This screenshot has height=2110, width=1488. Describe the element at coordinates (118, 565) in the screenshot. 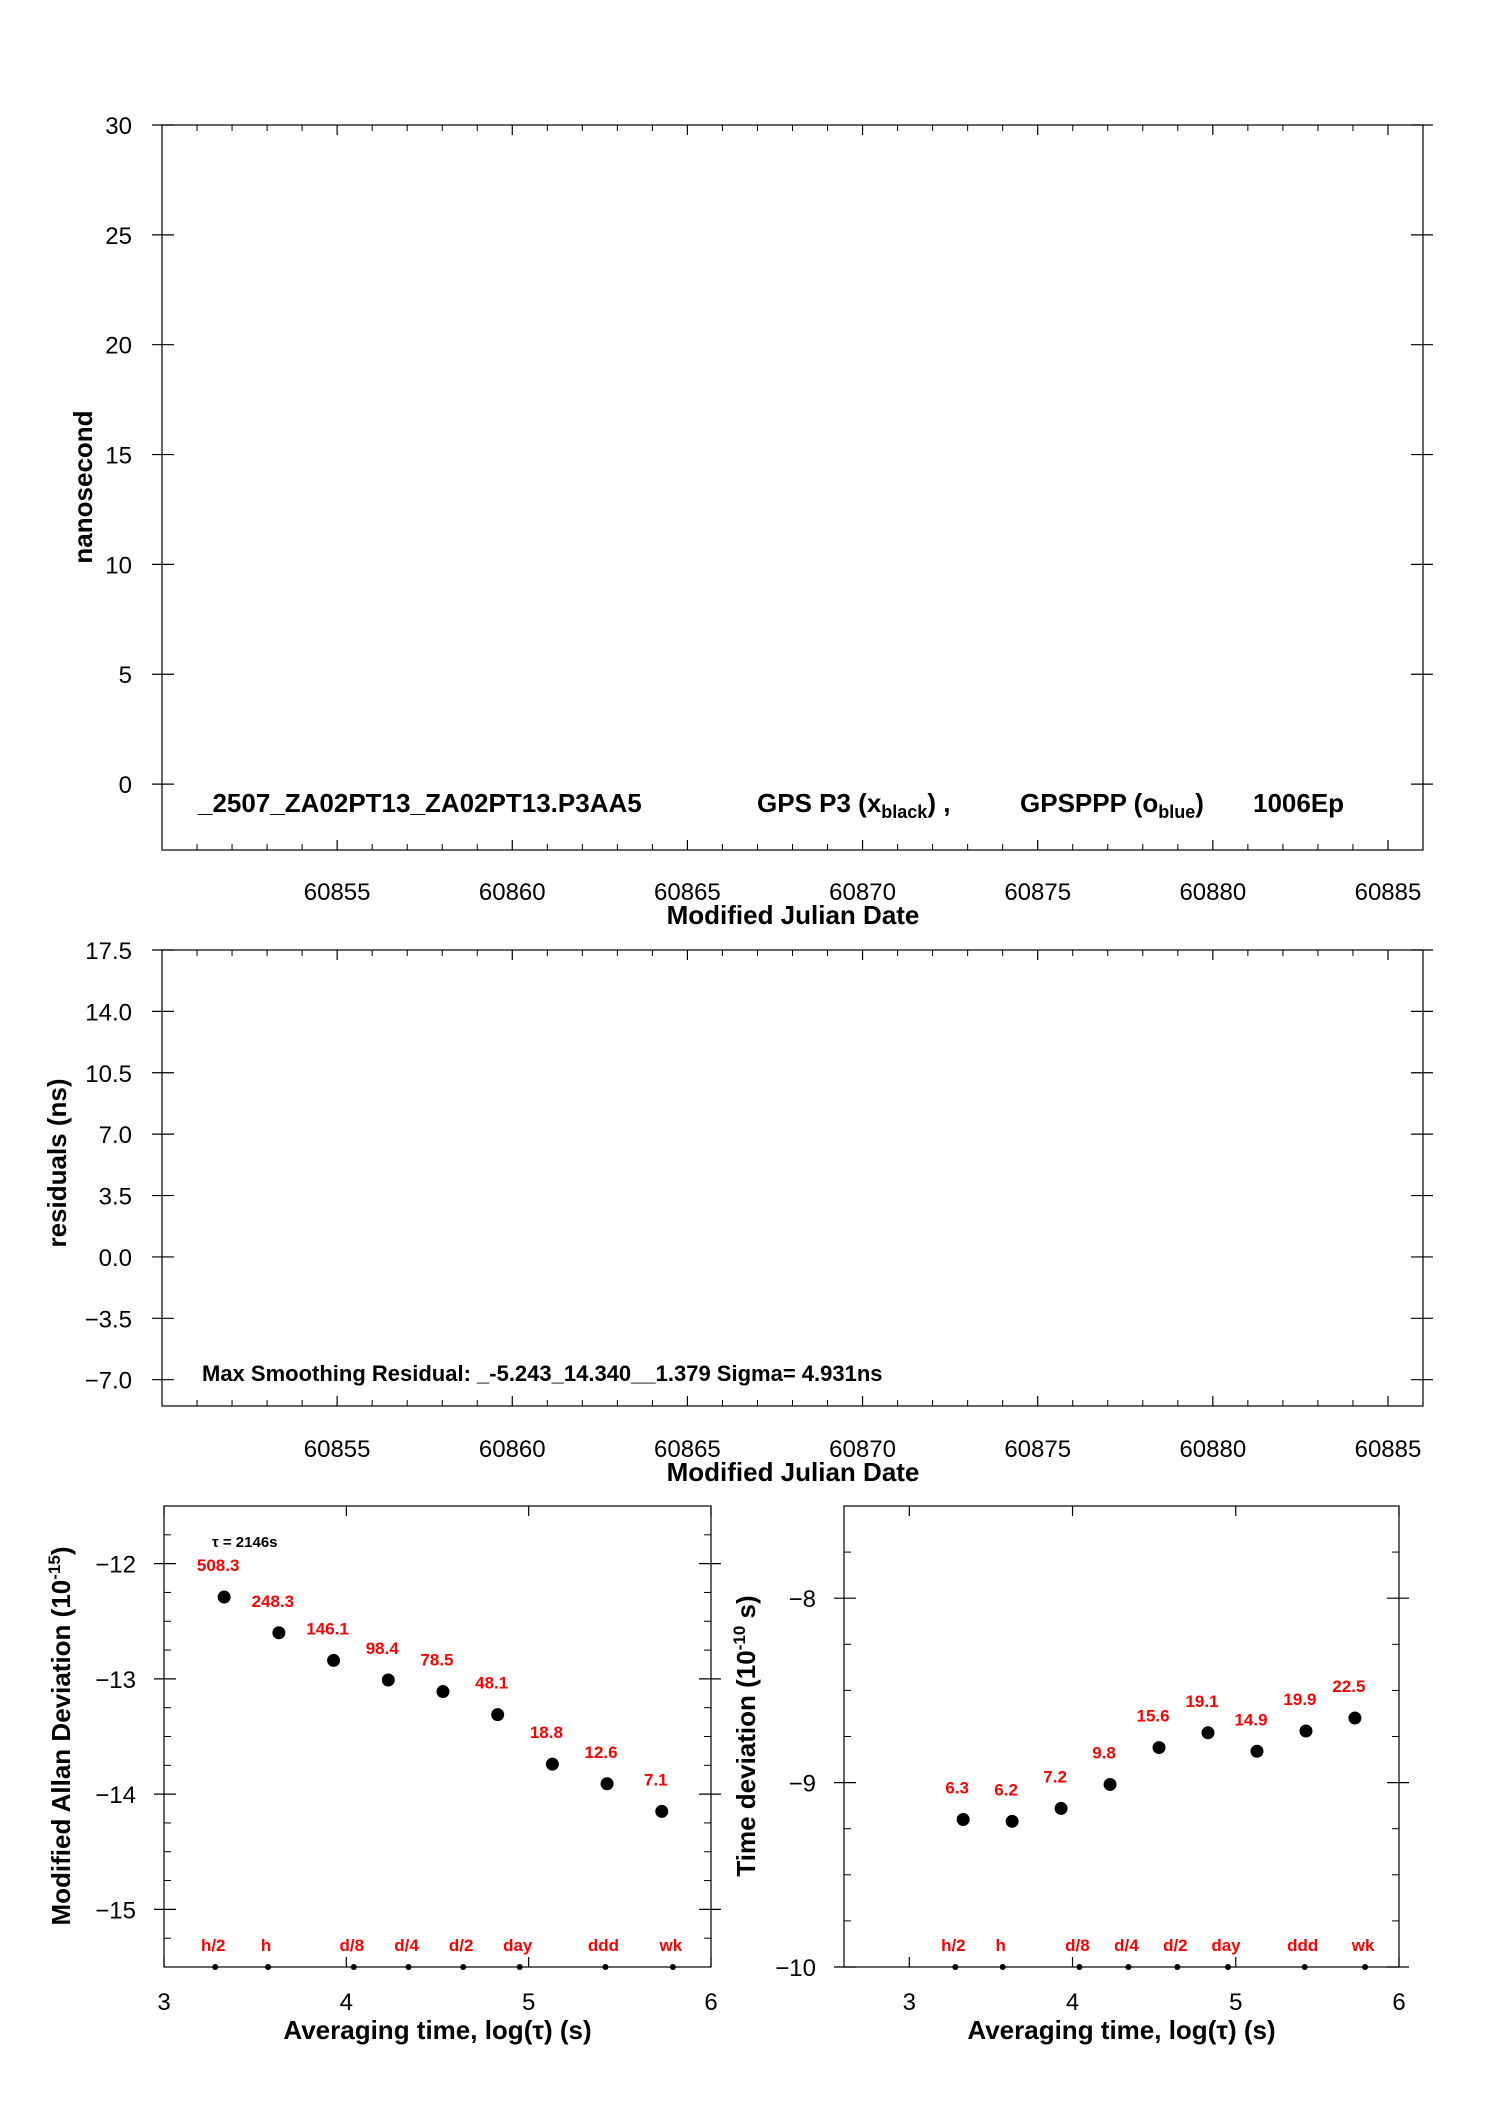

I see `y-tick-label: 10` at that location.